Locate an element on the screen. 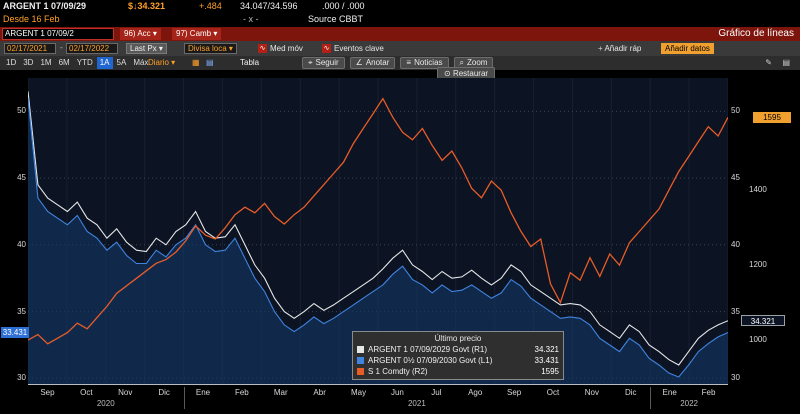 This screenshot has height=414, width=800. key-events-icon: ∿ is located at coordinates (326, 49).